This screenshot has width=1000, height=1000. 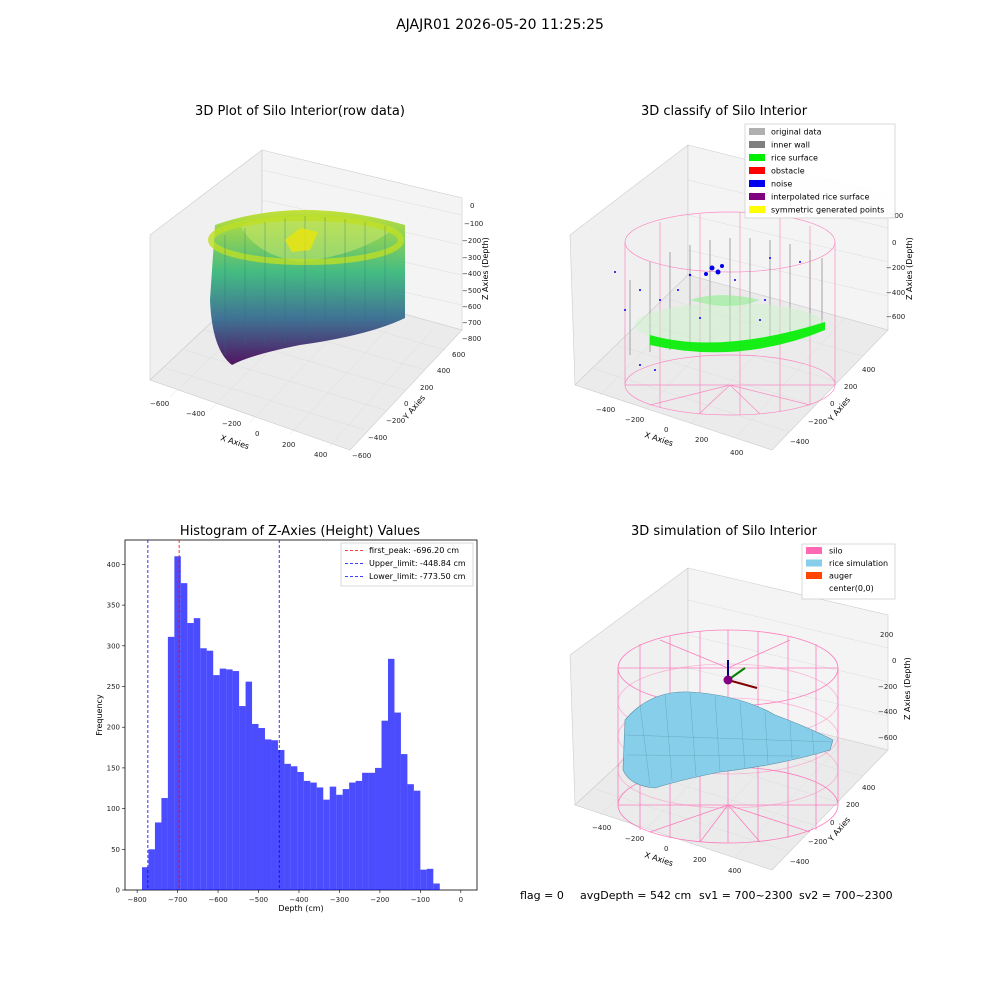 What do you see at coordinates (471, 241) in the screenshot?
I see `raw-ztick: −200` at bounding box center [471, 241].